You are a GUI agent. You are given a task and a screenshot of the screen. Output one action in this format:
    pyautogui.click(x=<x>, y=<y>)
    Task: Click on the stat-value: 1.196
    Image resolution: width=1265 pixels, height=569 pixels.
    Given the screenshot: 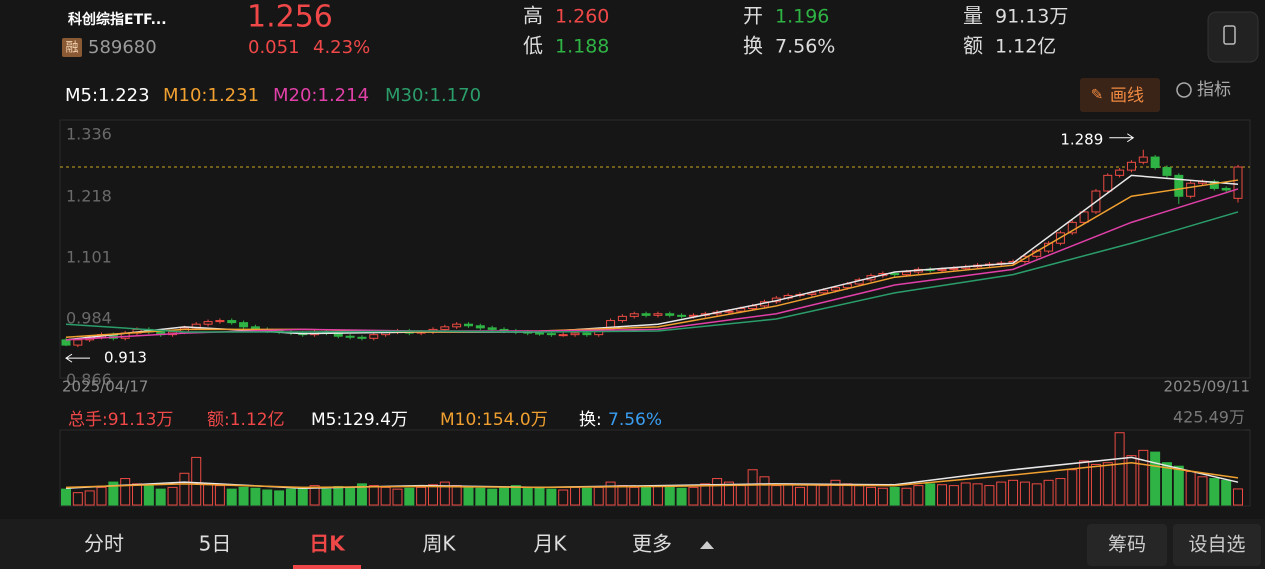 What is the action you would take?
    pyautogui.click(x=802, y=17)
    